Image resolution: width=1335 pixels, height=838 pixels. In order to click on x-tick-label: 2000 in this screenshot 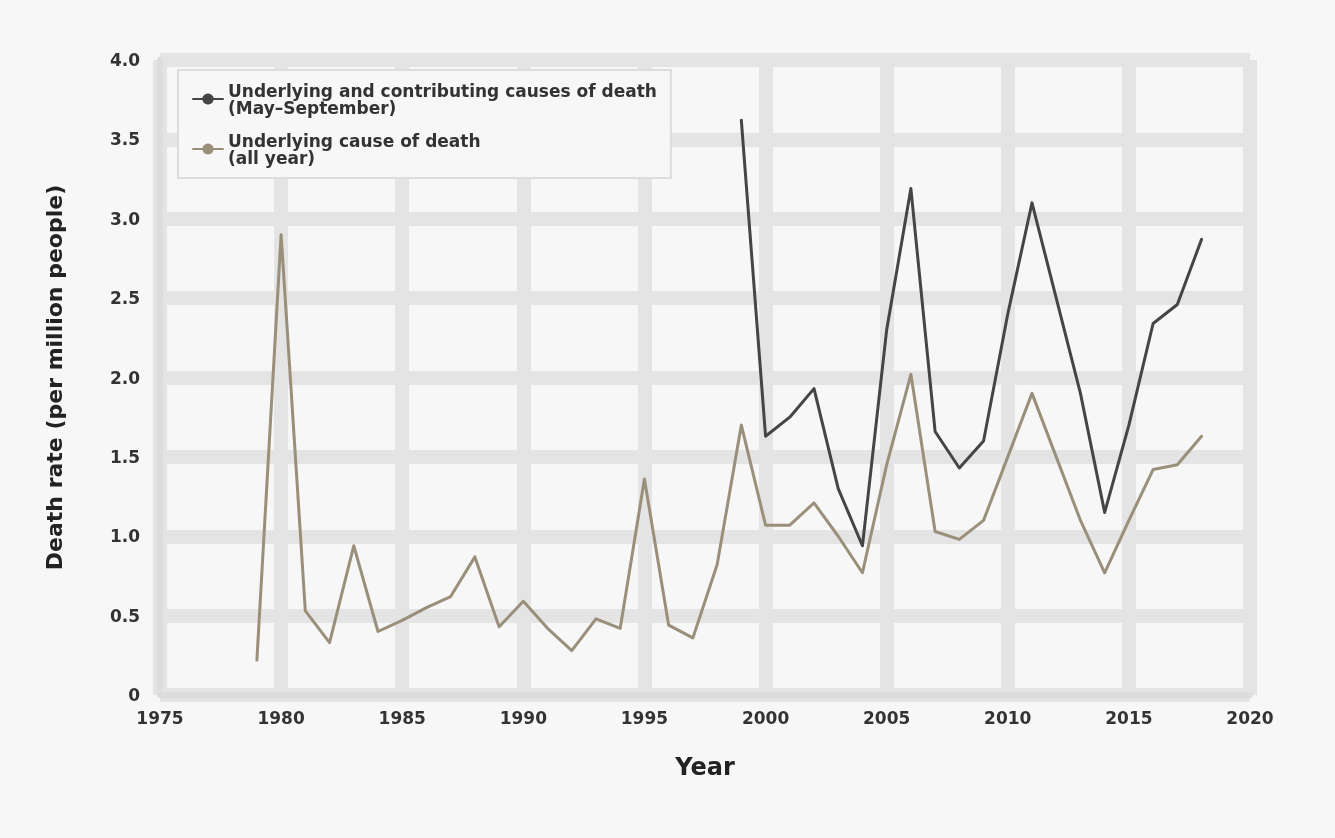, I will do `click(765, 717)`.